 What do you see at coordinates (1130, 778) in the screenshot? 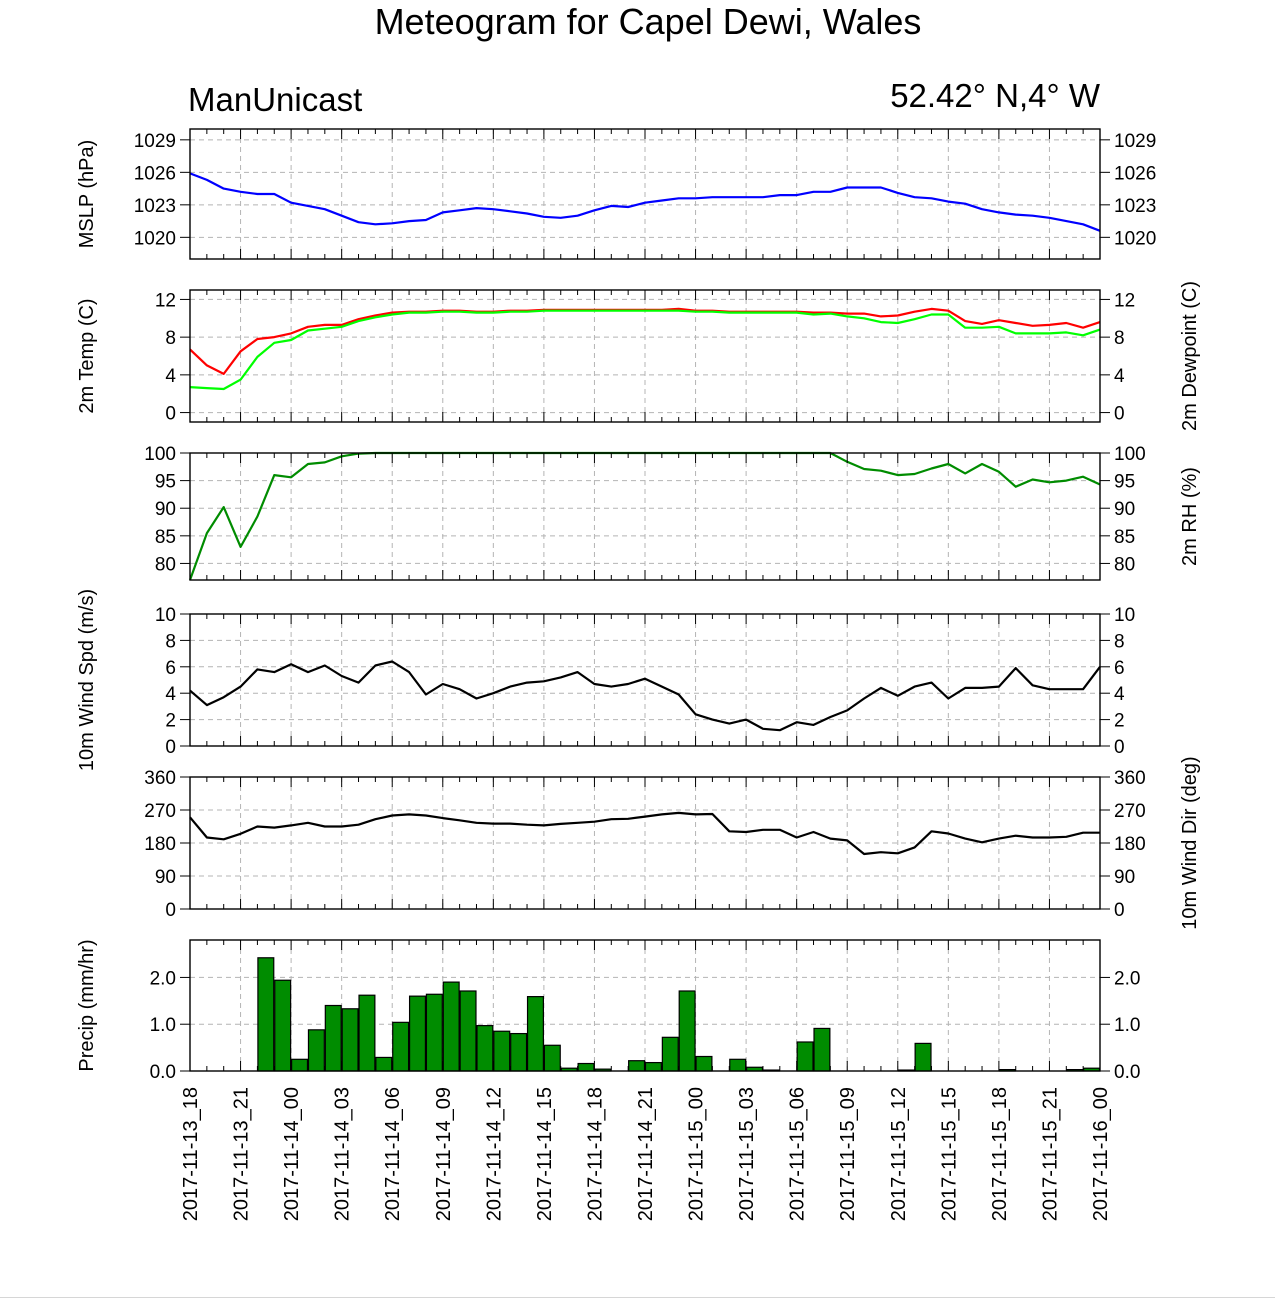
I see `y-tick-label-right: 360` at bounding box center [1130, 778].